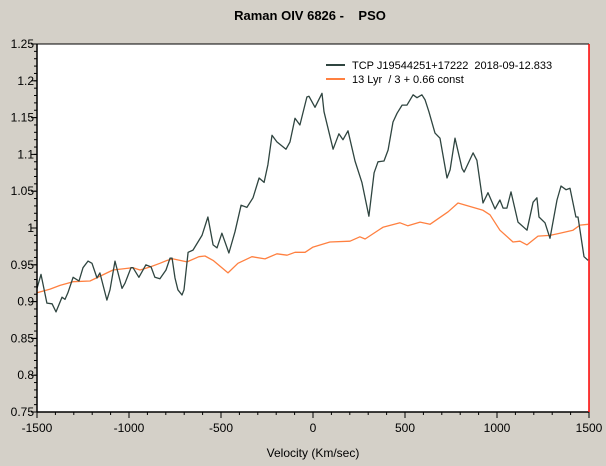 This screenshot has height=466, width=606. I want to click on y-tick-label: 0.95, so click(23, 265).